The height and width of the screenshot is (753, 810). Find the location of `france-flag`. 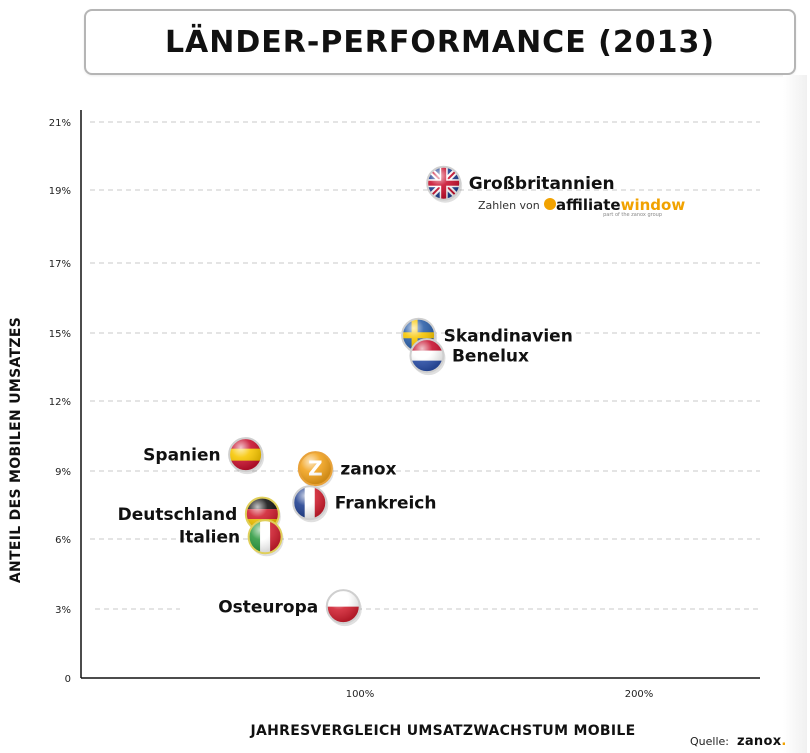

france-flag is located at coordinates (310, 503).